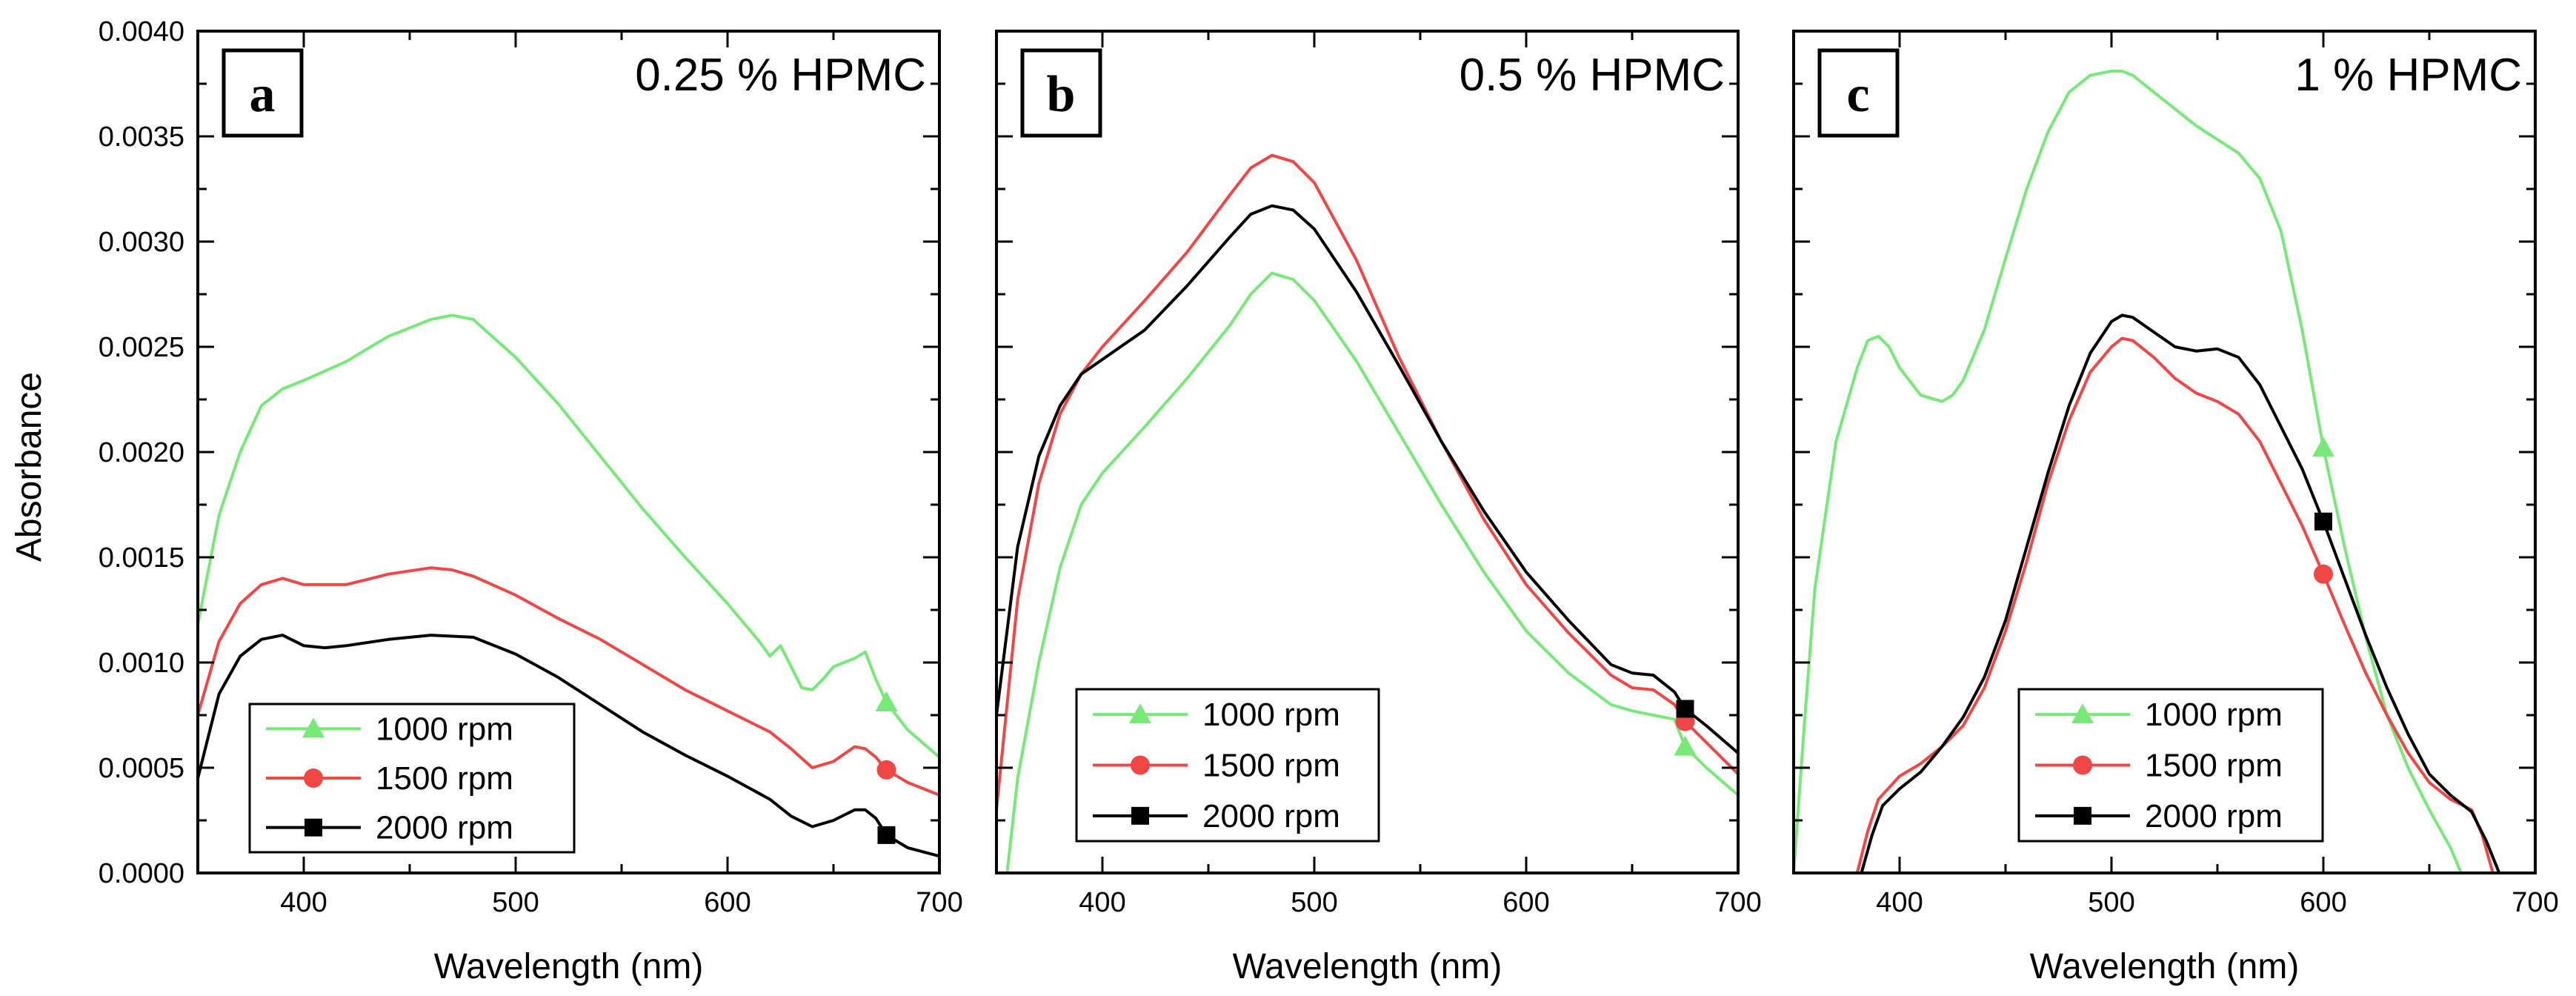  I want to click on panel-title: 0.25 % HPMC, so click(780, 75).